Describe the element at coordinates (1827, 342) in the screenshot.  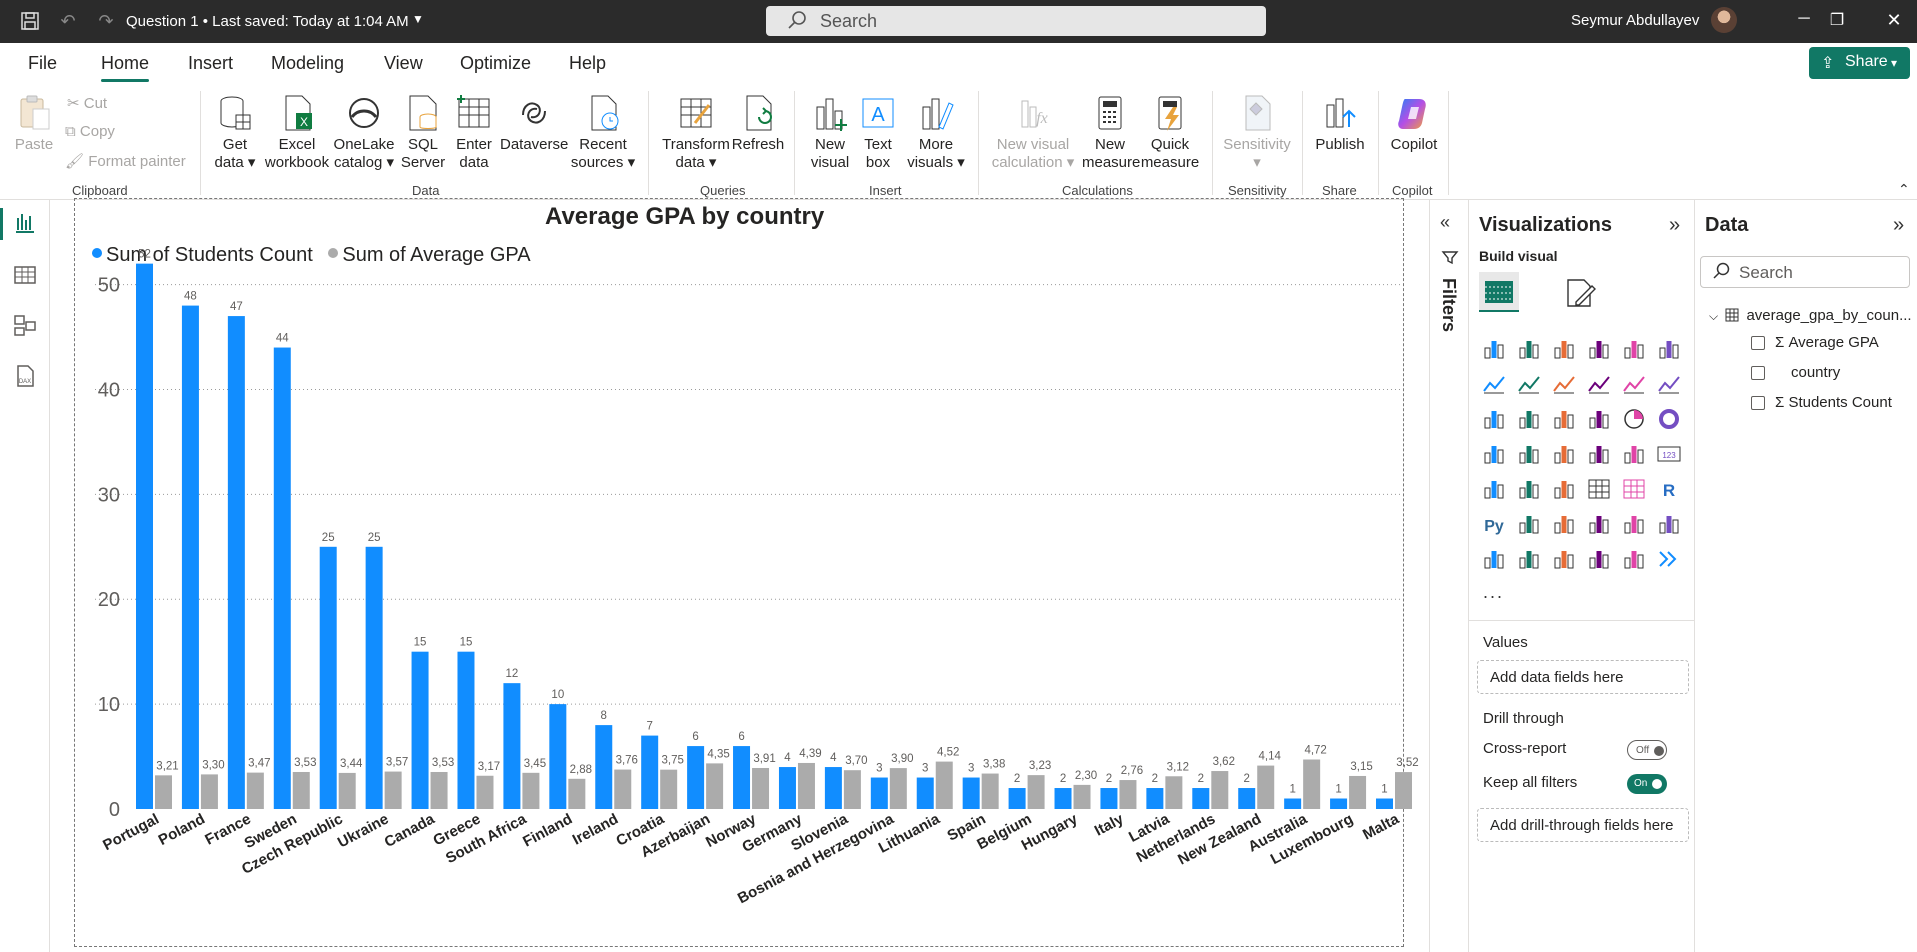
I see `field-average-gpa: Σ Average GPA` at that location.